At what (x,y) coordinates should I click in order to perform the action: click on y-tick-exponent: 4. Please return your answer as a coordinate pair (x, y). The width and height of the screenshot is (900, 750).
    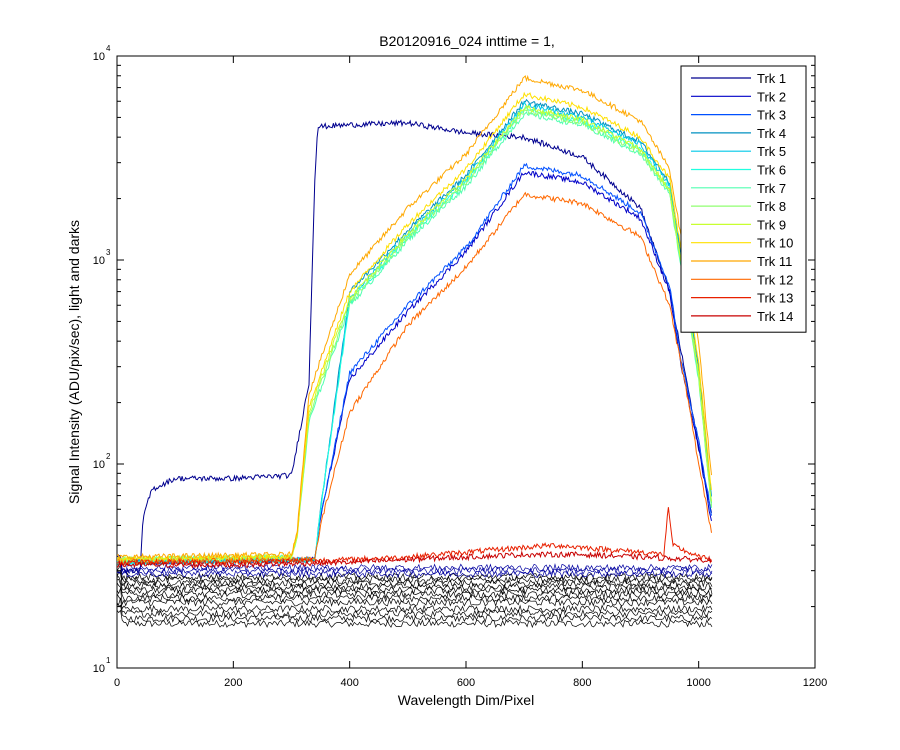
    Looking at the image, I should click on (108, 48).